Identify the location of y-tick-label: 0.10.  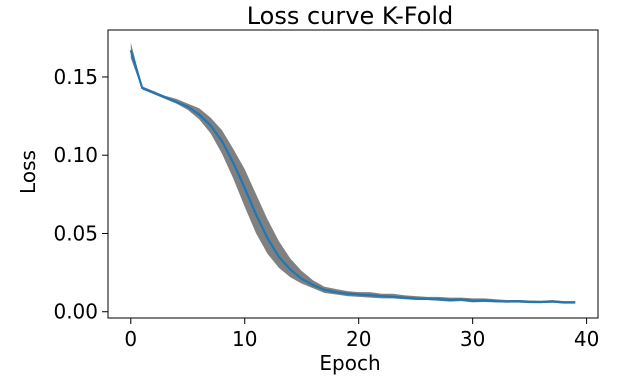
(75, 155).